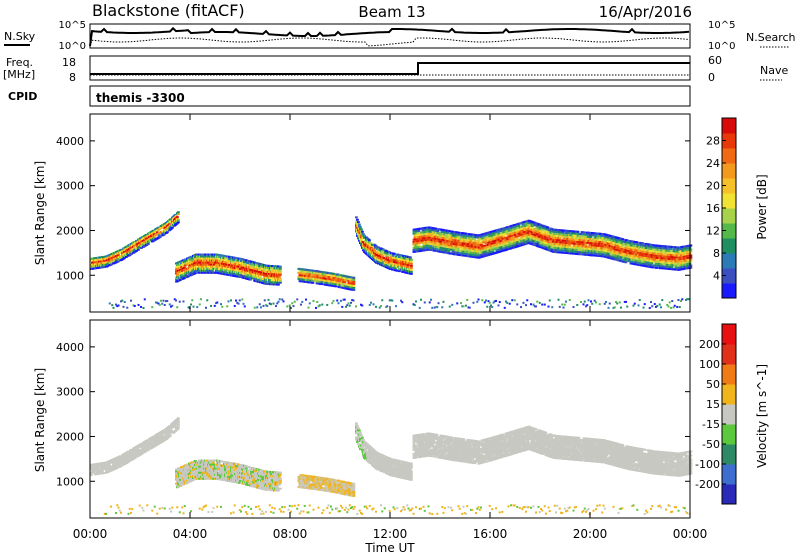  I want to click on nsearch-tick-low: 10^0, so click(721, 46).